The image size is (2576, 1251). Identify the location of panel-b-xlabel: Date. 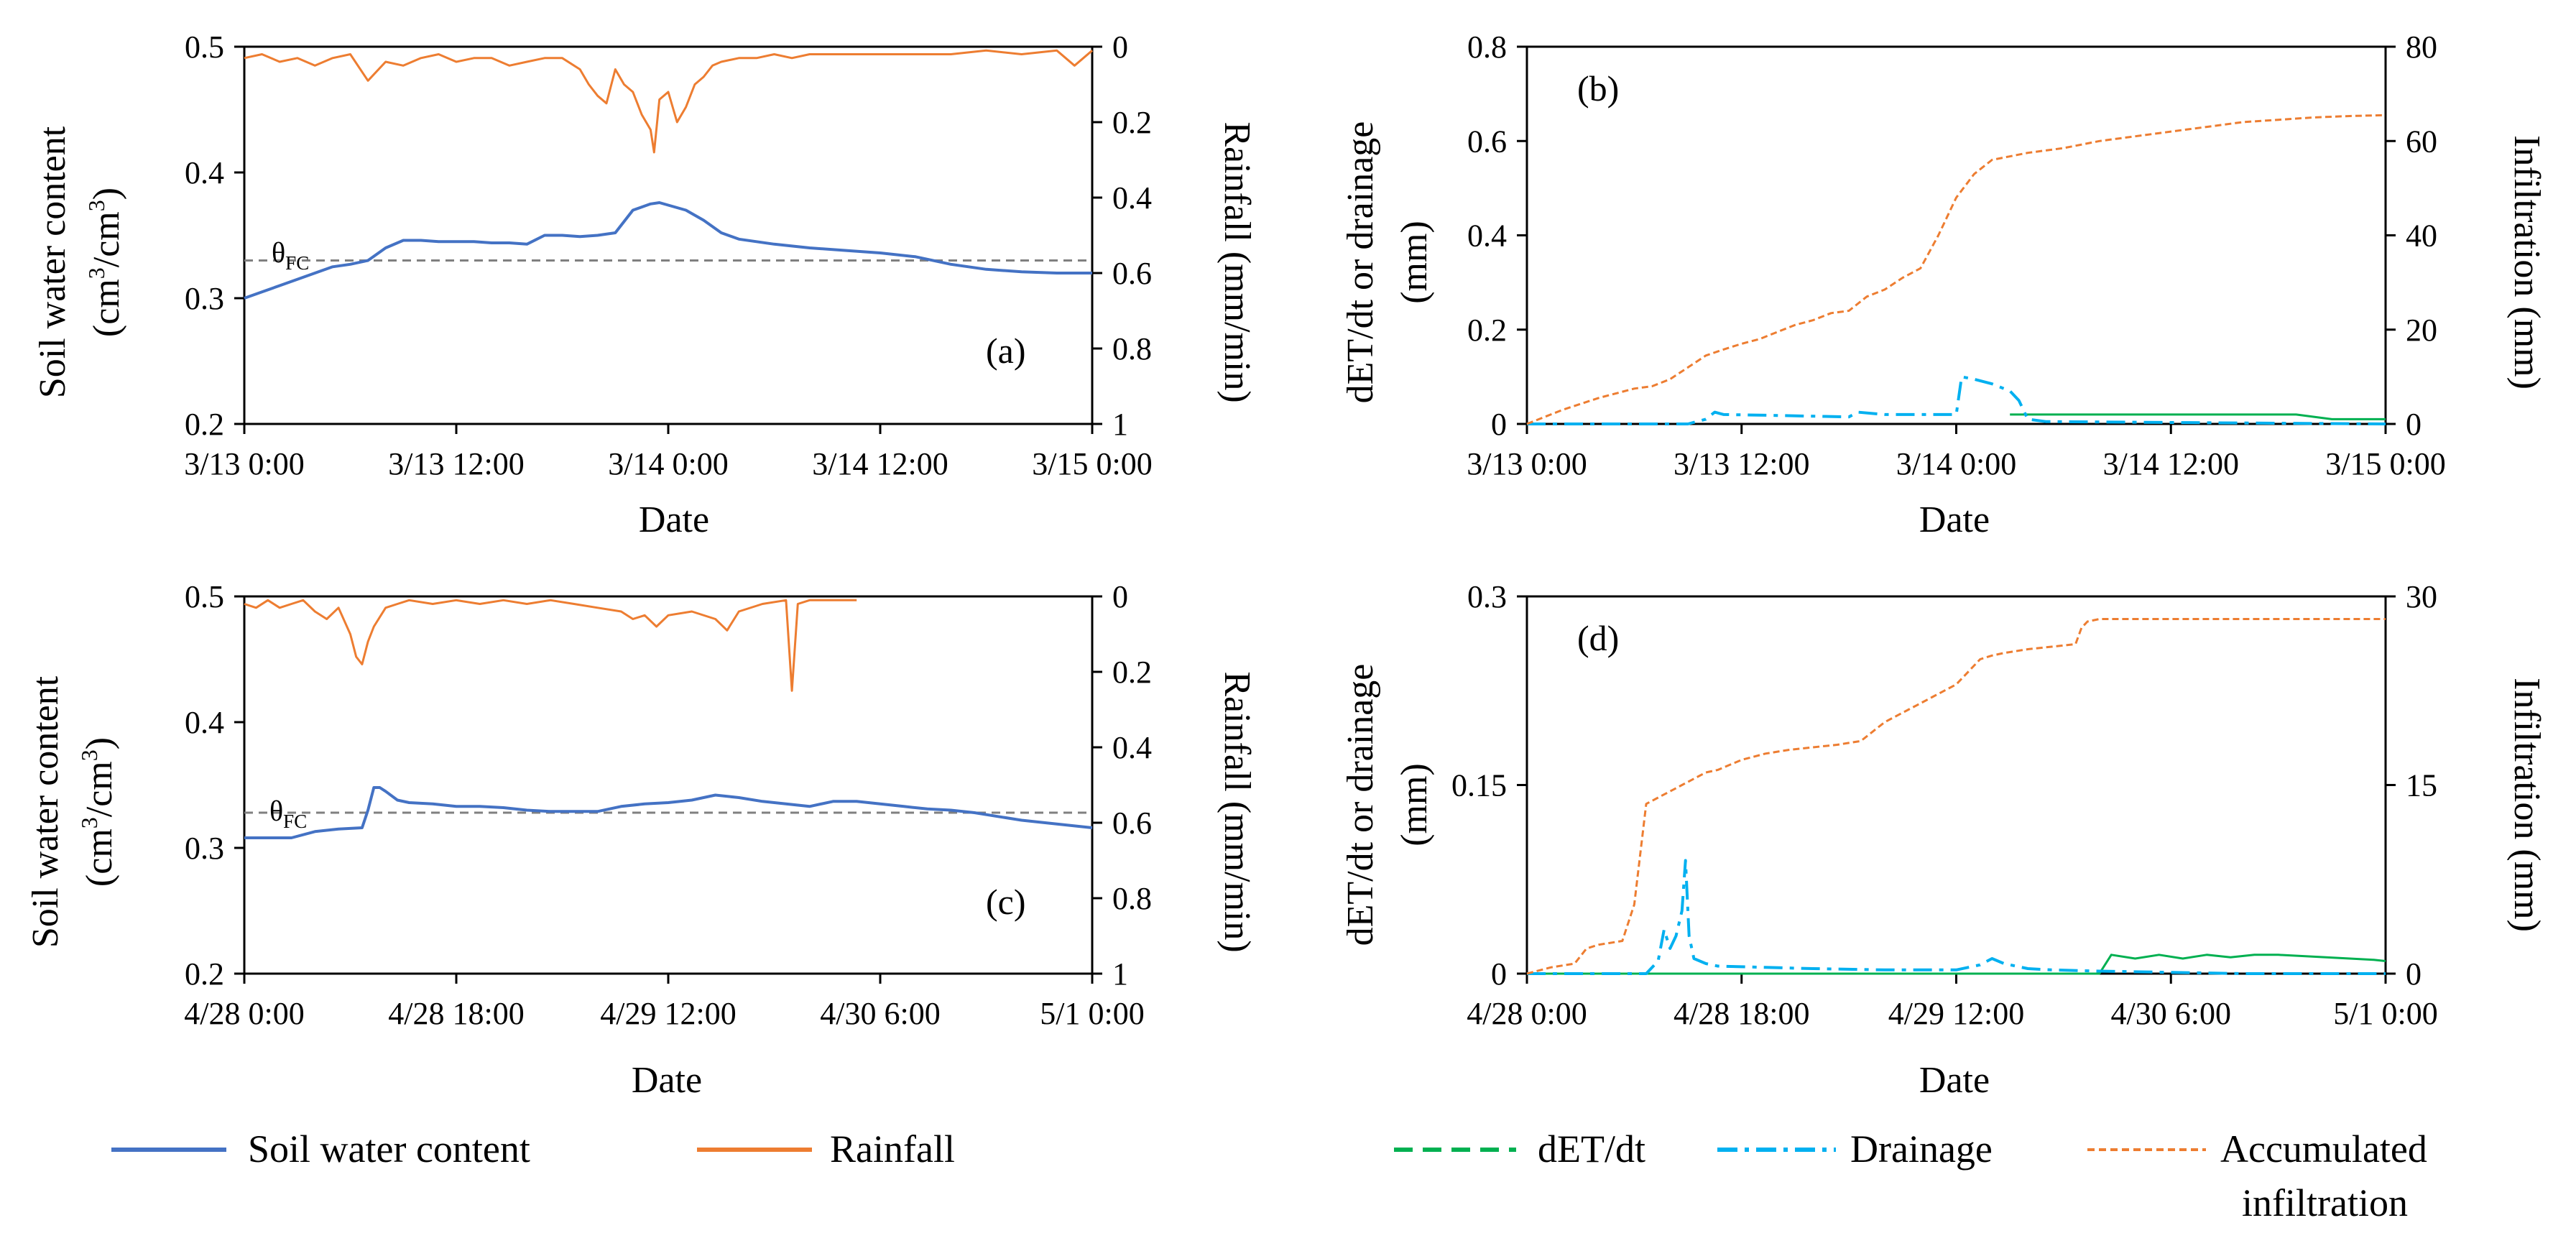
(1954, 519).